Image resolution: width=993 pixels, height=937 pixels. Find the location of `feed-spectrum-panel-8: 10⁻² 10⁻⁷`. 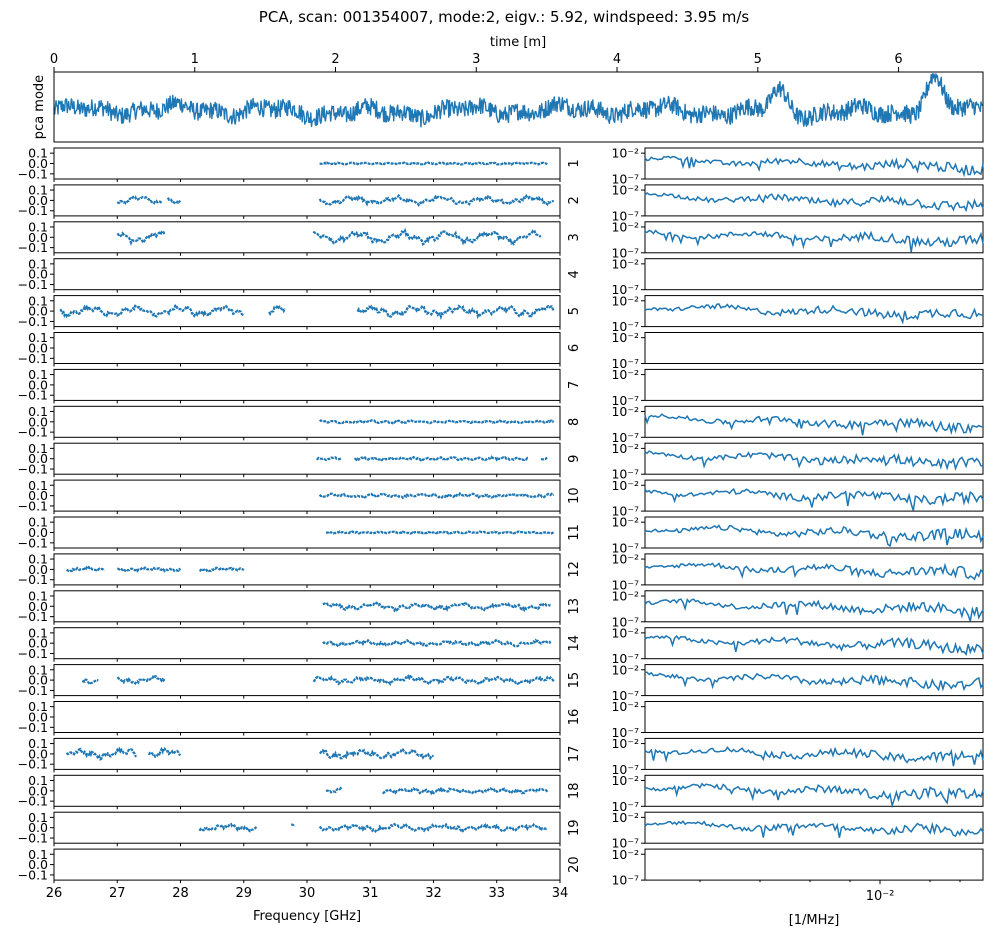

feed-spectrum-panel-8: 10⁻² 10⁻⁷ is located at coordinates (797, 424).